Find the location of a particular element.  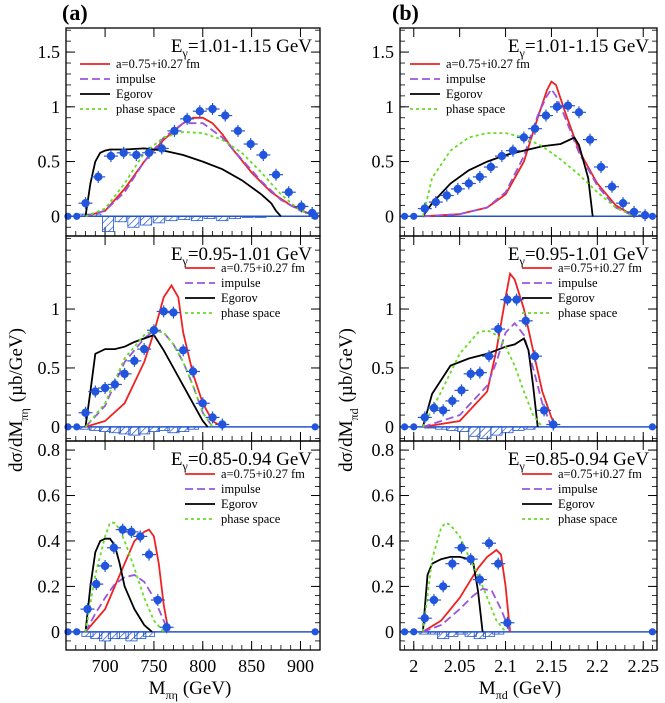

panel-title: Eγ=0.95-1.01 GeV is located at coordinates (578, 256).